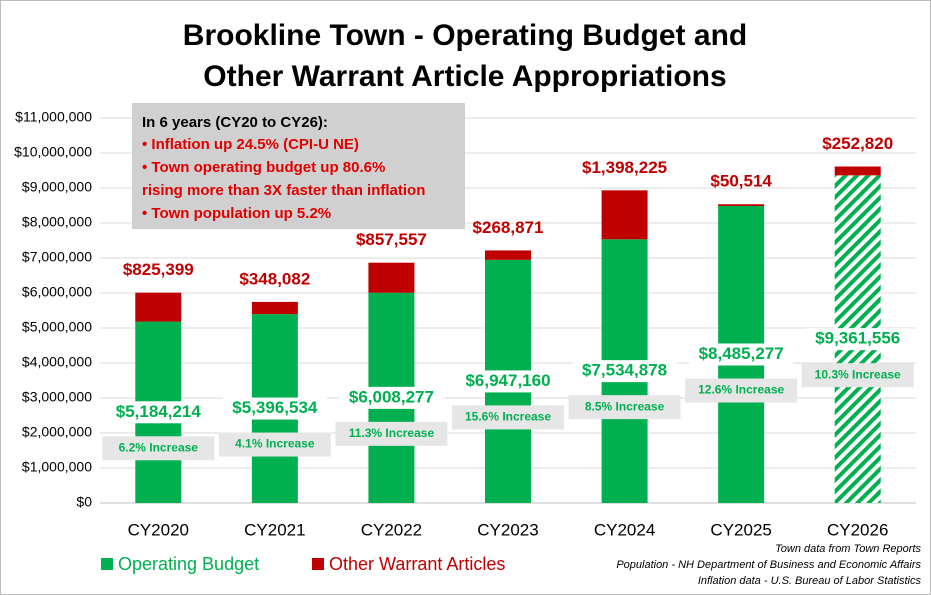  Describe the element at coordinates (57, 467) in the screenshot. I see `y-tick-label: $1,000,000` at that location.